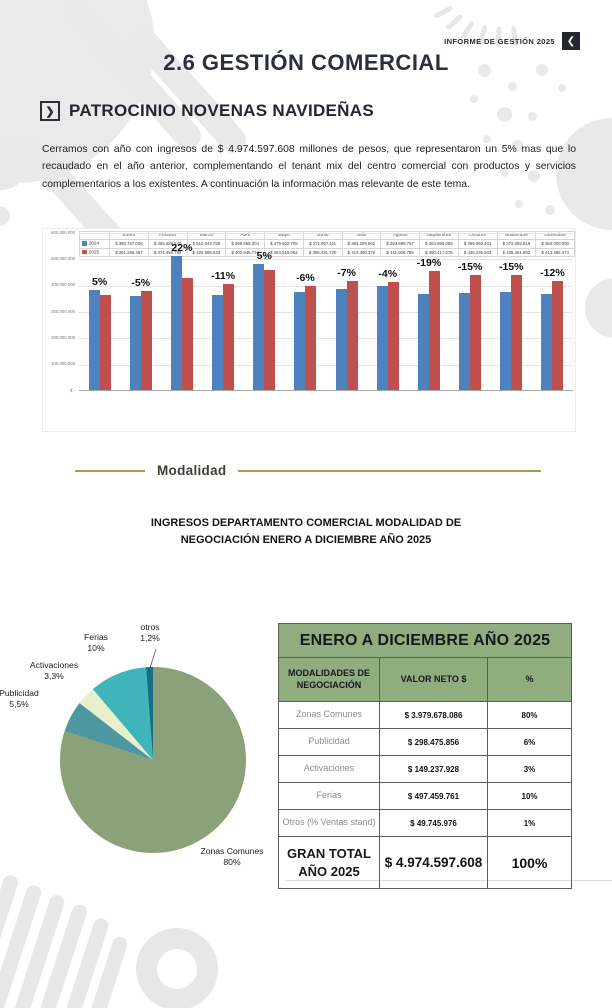 The height and width of the screenshot is (1008, 612). Describe the element at coordinates (552, 273) in the screenshot. I see `pct-change-label: -12%` at that location.